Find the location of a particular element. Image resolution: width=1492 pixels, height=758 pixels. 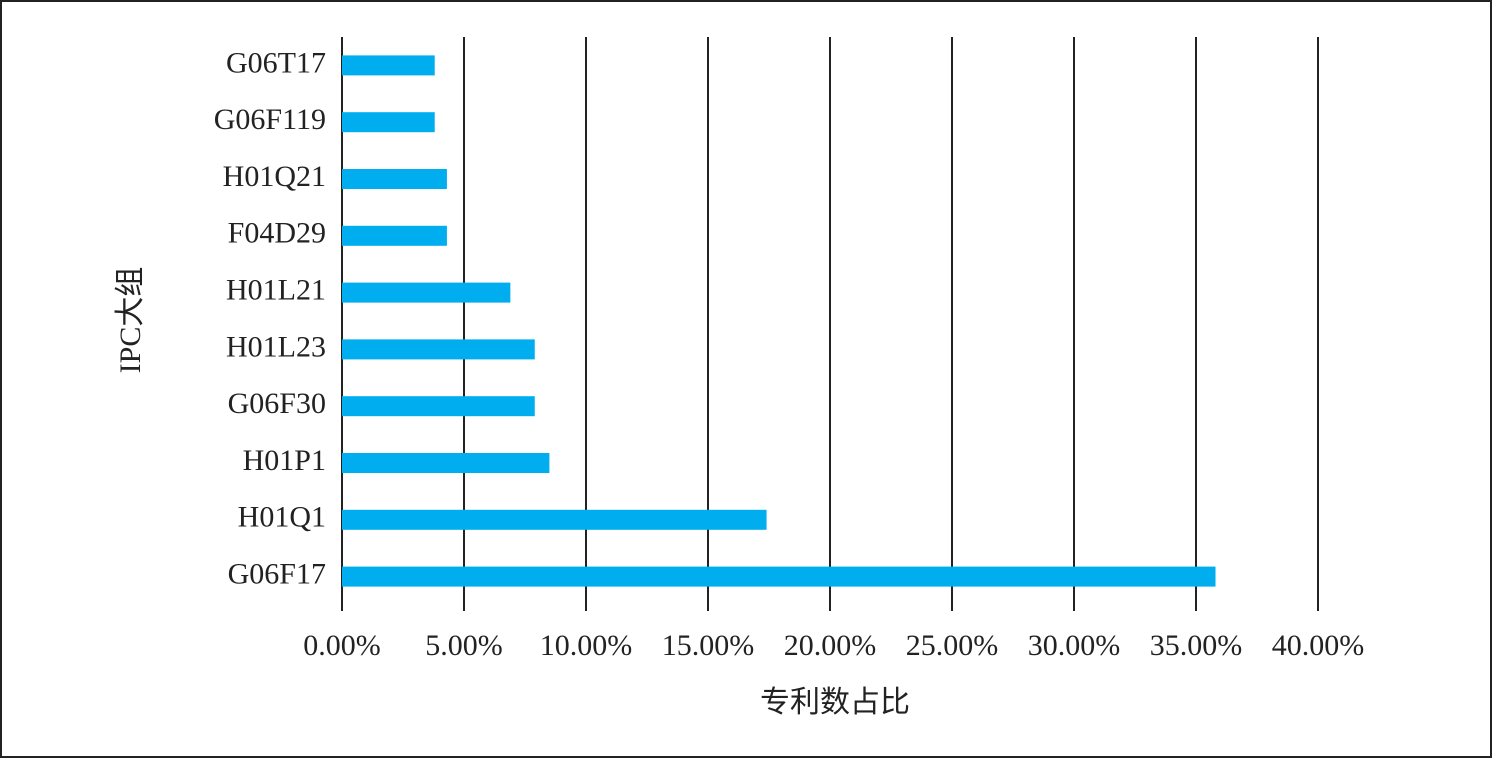

y-tick-label: G06F119 is located at coordinates (270, 119).